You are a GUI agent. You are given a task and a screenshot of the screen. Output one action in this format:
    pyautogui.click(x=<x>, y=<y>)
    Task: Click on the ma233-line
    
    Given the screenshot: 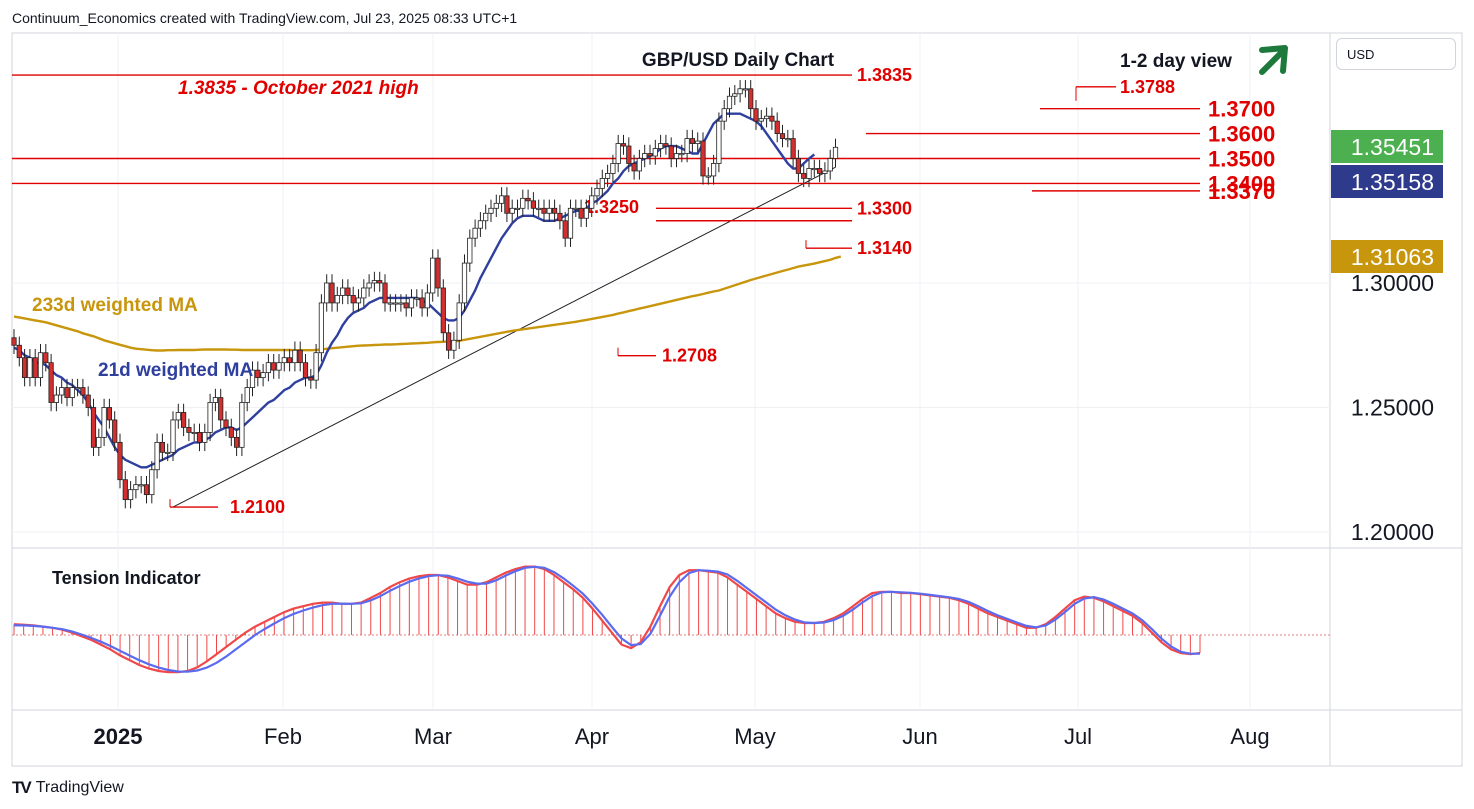 What is the action you would take?
    pyautogui.click(x=427, y=303)
    